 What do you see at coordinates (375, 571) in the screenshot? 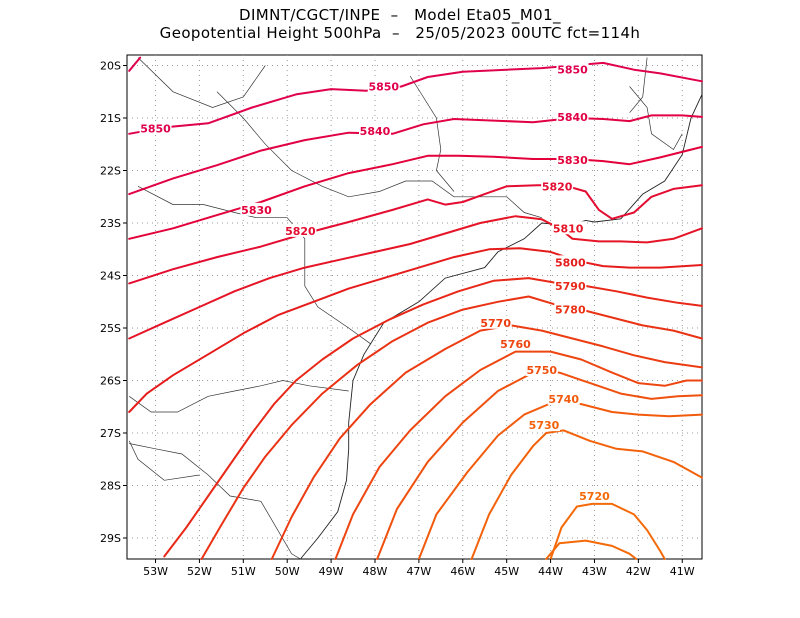
I see `x-tick-label: 48W` at bounding box center [375, 571].